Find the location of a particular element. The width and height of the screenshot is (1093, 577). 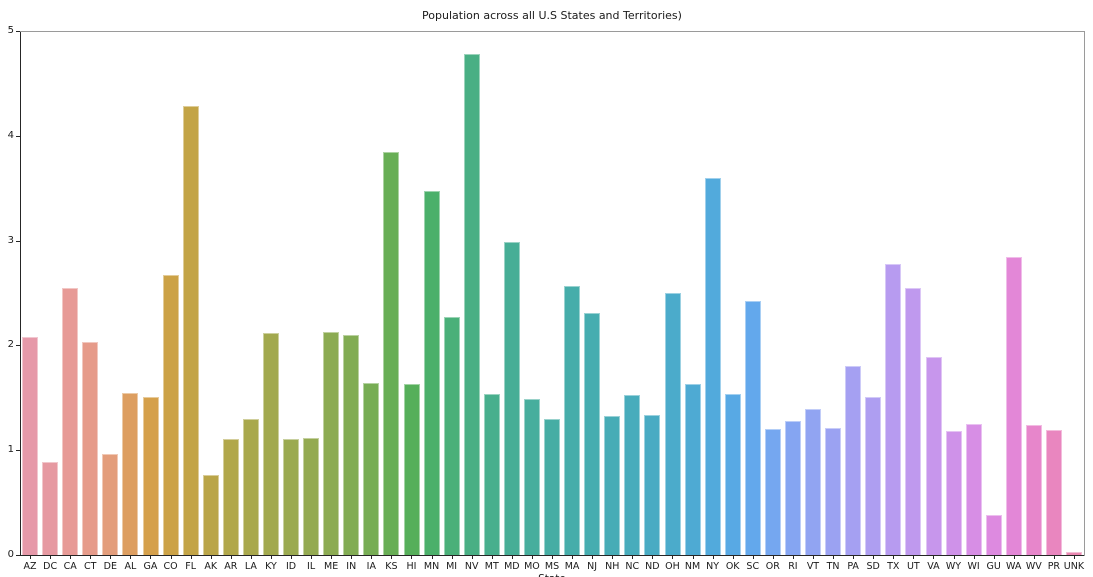

bar-RI is located at coordinates (793, 487).